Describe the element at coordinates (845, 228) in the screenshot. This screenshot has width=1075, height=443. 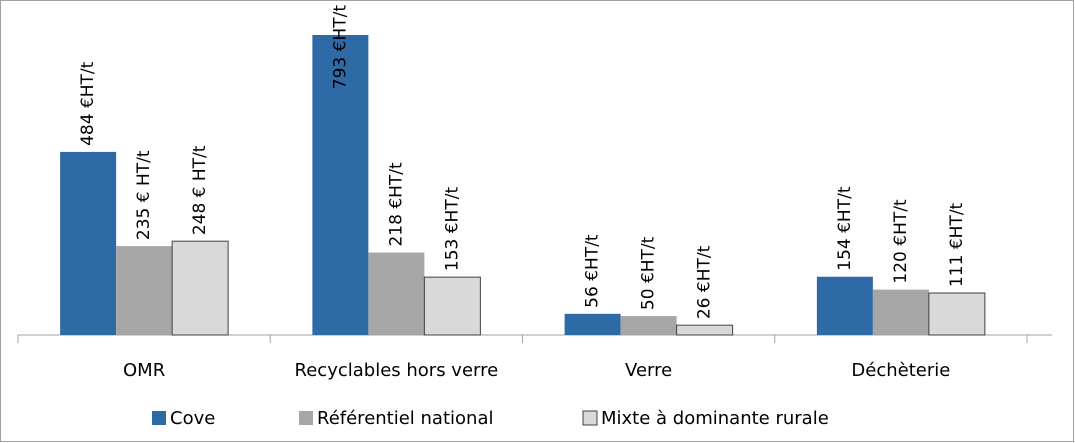
I see `data-label: 154 €HT/t` at that location.